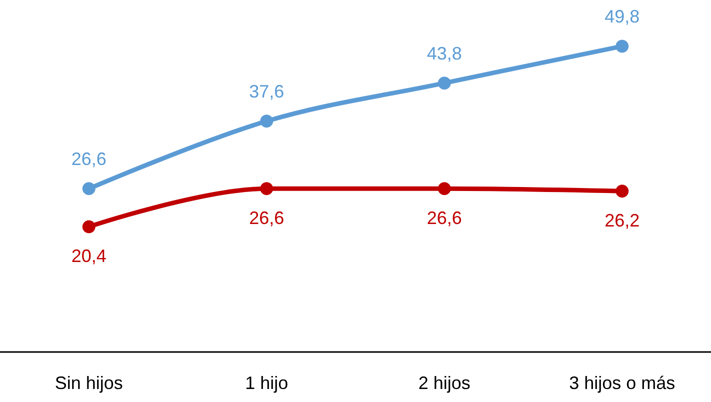 This screenshot has height=402, width=711. Describe the element at coordinates (444, 54) in the screenshot. I see `data-label: 43,8` at that location.